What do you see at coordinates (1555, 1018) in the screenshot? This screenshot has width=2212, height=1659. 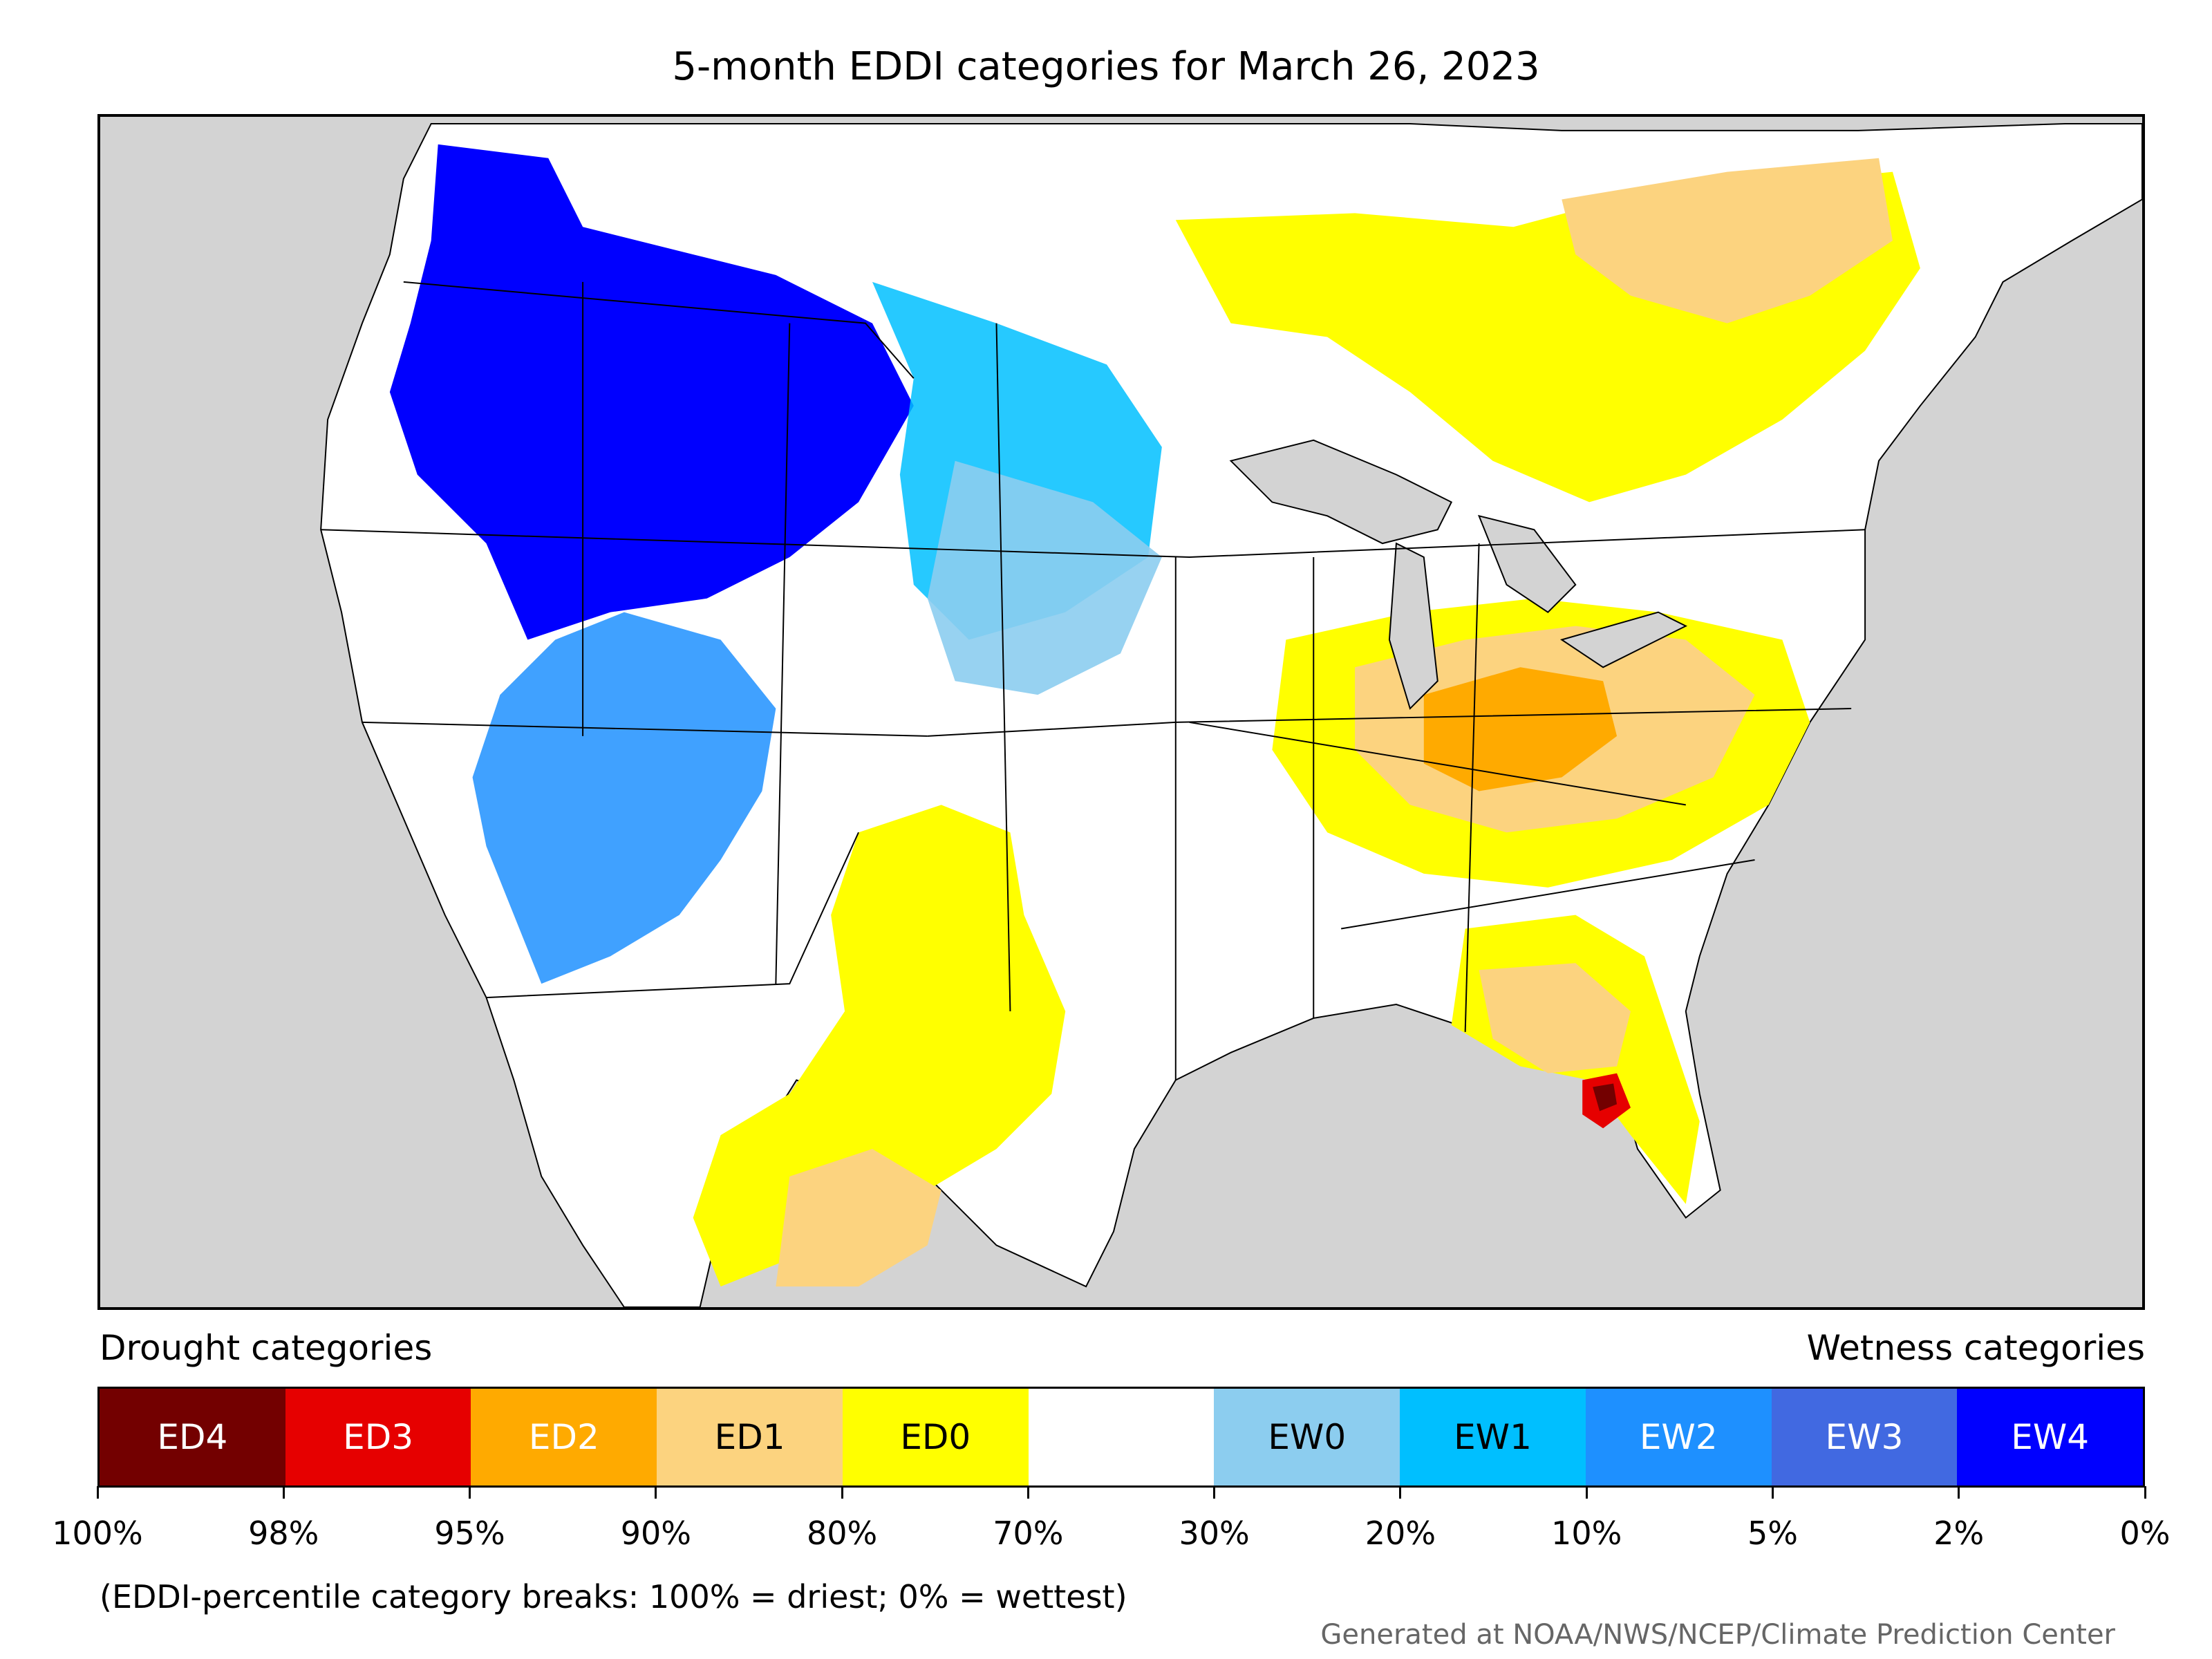 I see `drought-region-ed1-southeast` at bounding box center [1555, 1018].